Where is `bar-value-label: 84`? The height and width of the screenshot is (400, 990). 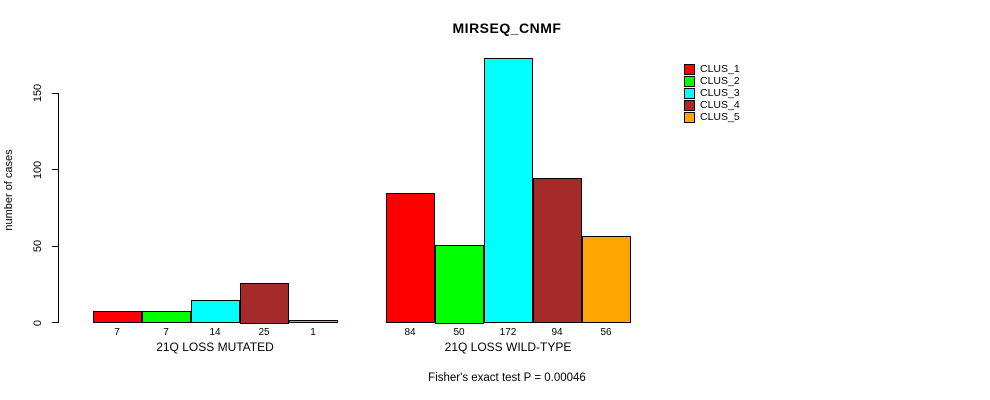
bar-value-label: 84 is located at coordinates (410, 332).